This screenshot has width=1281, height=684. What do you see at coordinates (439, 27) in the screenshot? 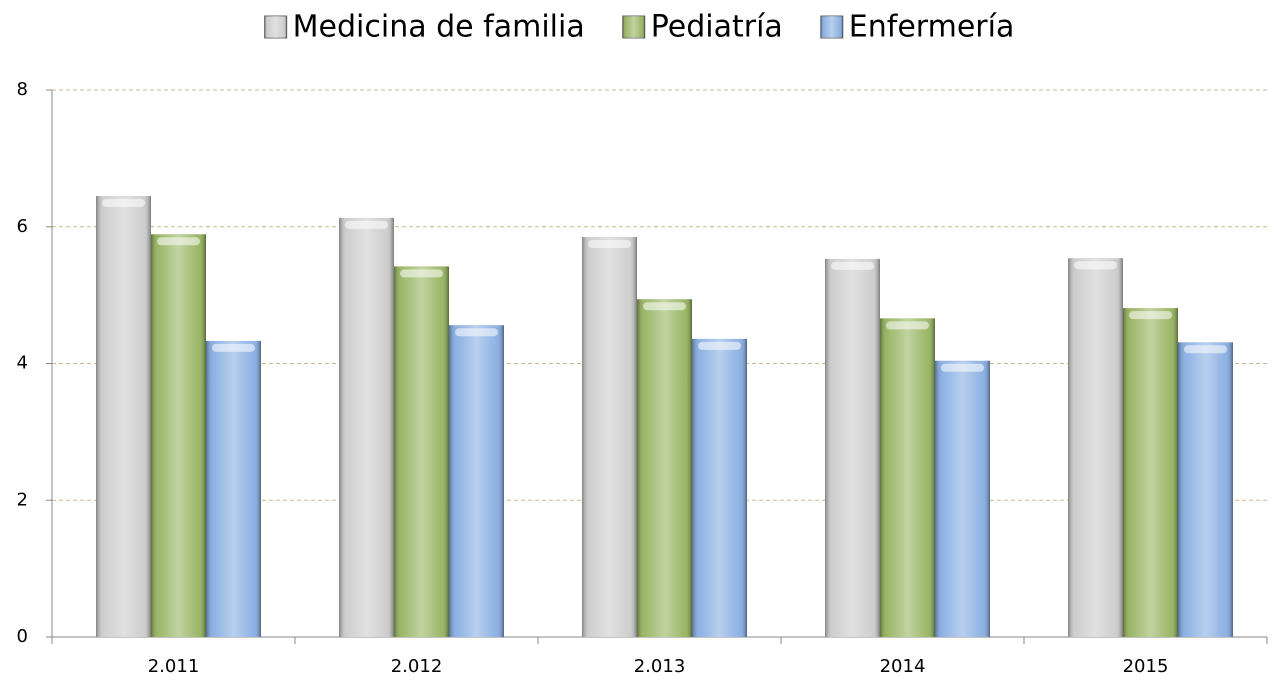
I see `legend-label: Medicina de familia` at bounding box center [439, 27].